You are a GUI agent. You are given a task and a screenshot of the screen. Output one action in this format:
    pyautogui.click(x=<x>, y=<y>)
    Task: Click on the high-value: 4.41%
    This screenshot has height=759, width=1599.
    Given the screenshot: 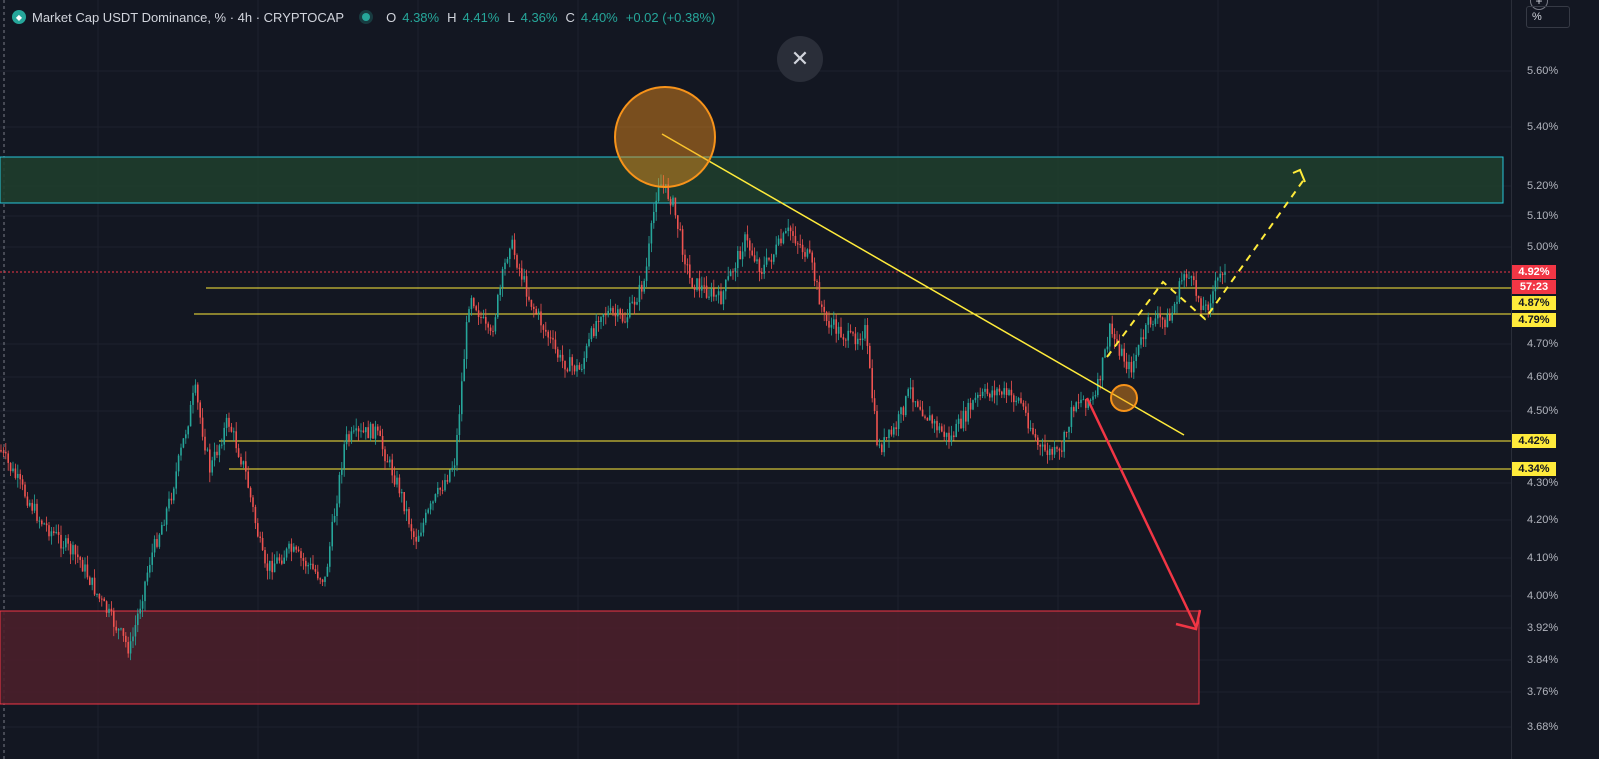 What is the action you would take?
    pyautogui.click(x=481, y=17)
    